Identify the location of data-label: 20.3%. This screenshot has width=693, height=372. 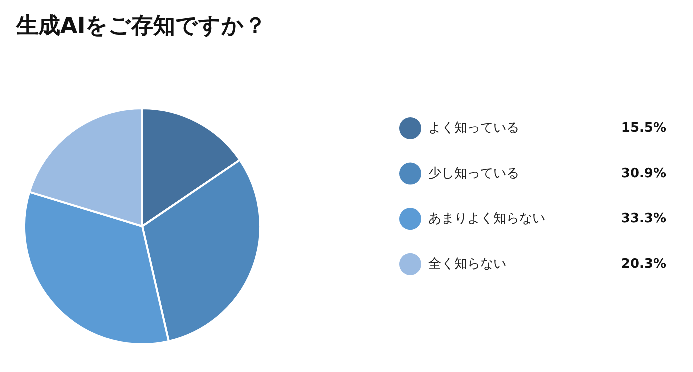
(644, 264).